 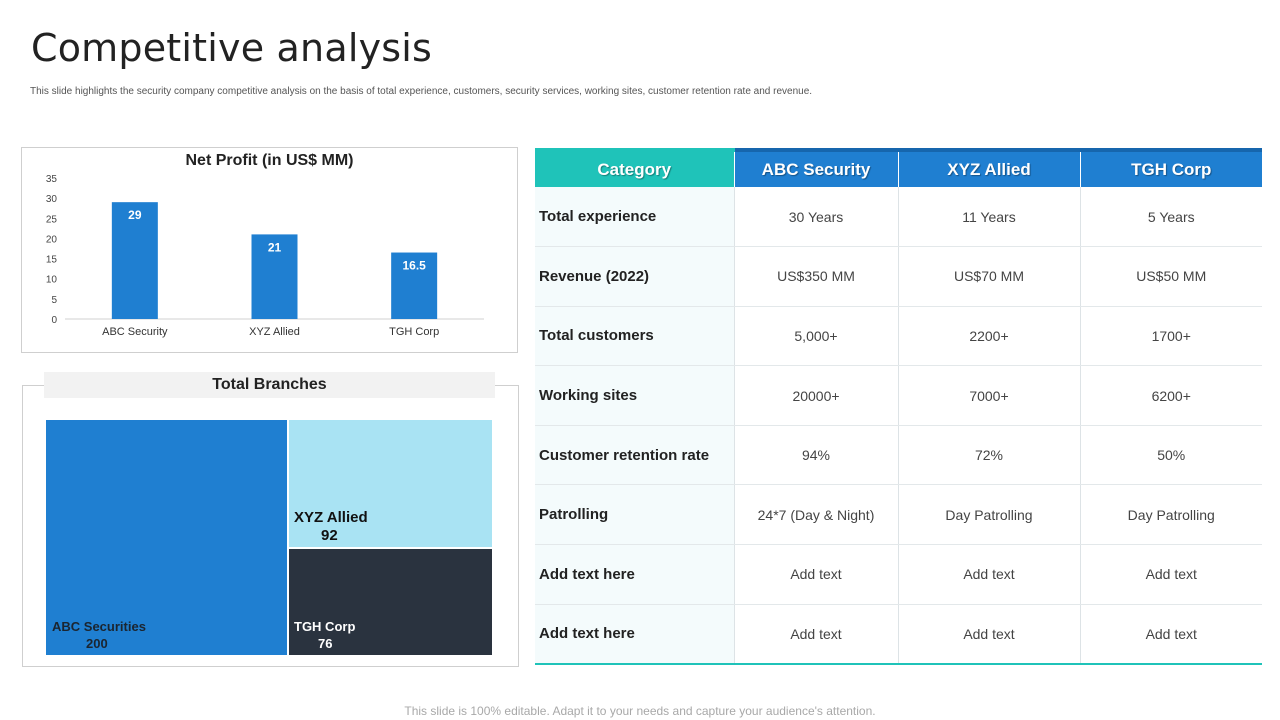 What do you see at coordinates (52, 199) in the screenshot?
I see `y-tick-label: 30` at bounding box center [52, 199].